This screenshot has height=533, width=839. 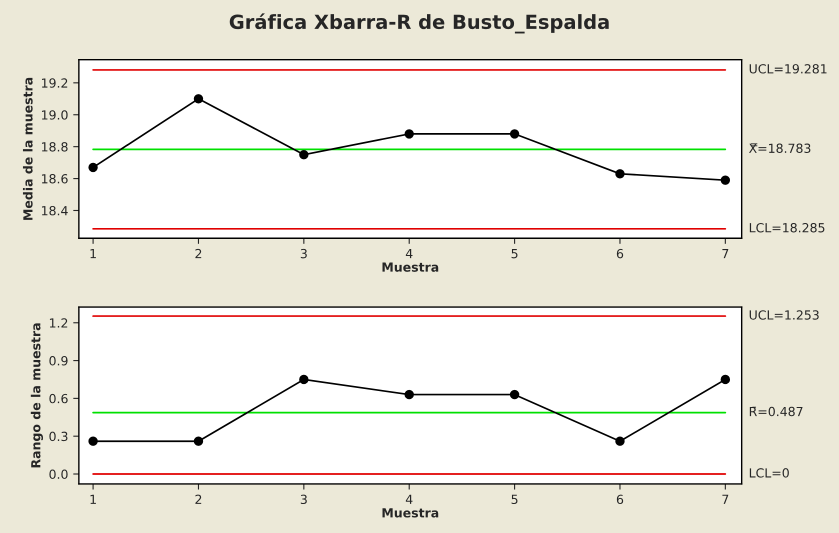 I want to click on ref-line-label: X̿=18.783, so click(x=779, y=148).